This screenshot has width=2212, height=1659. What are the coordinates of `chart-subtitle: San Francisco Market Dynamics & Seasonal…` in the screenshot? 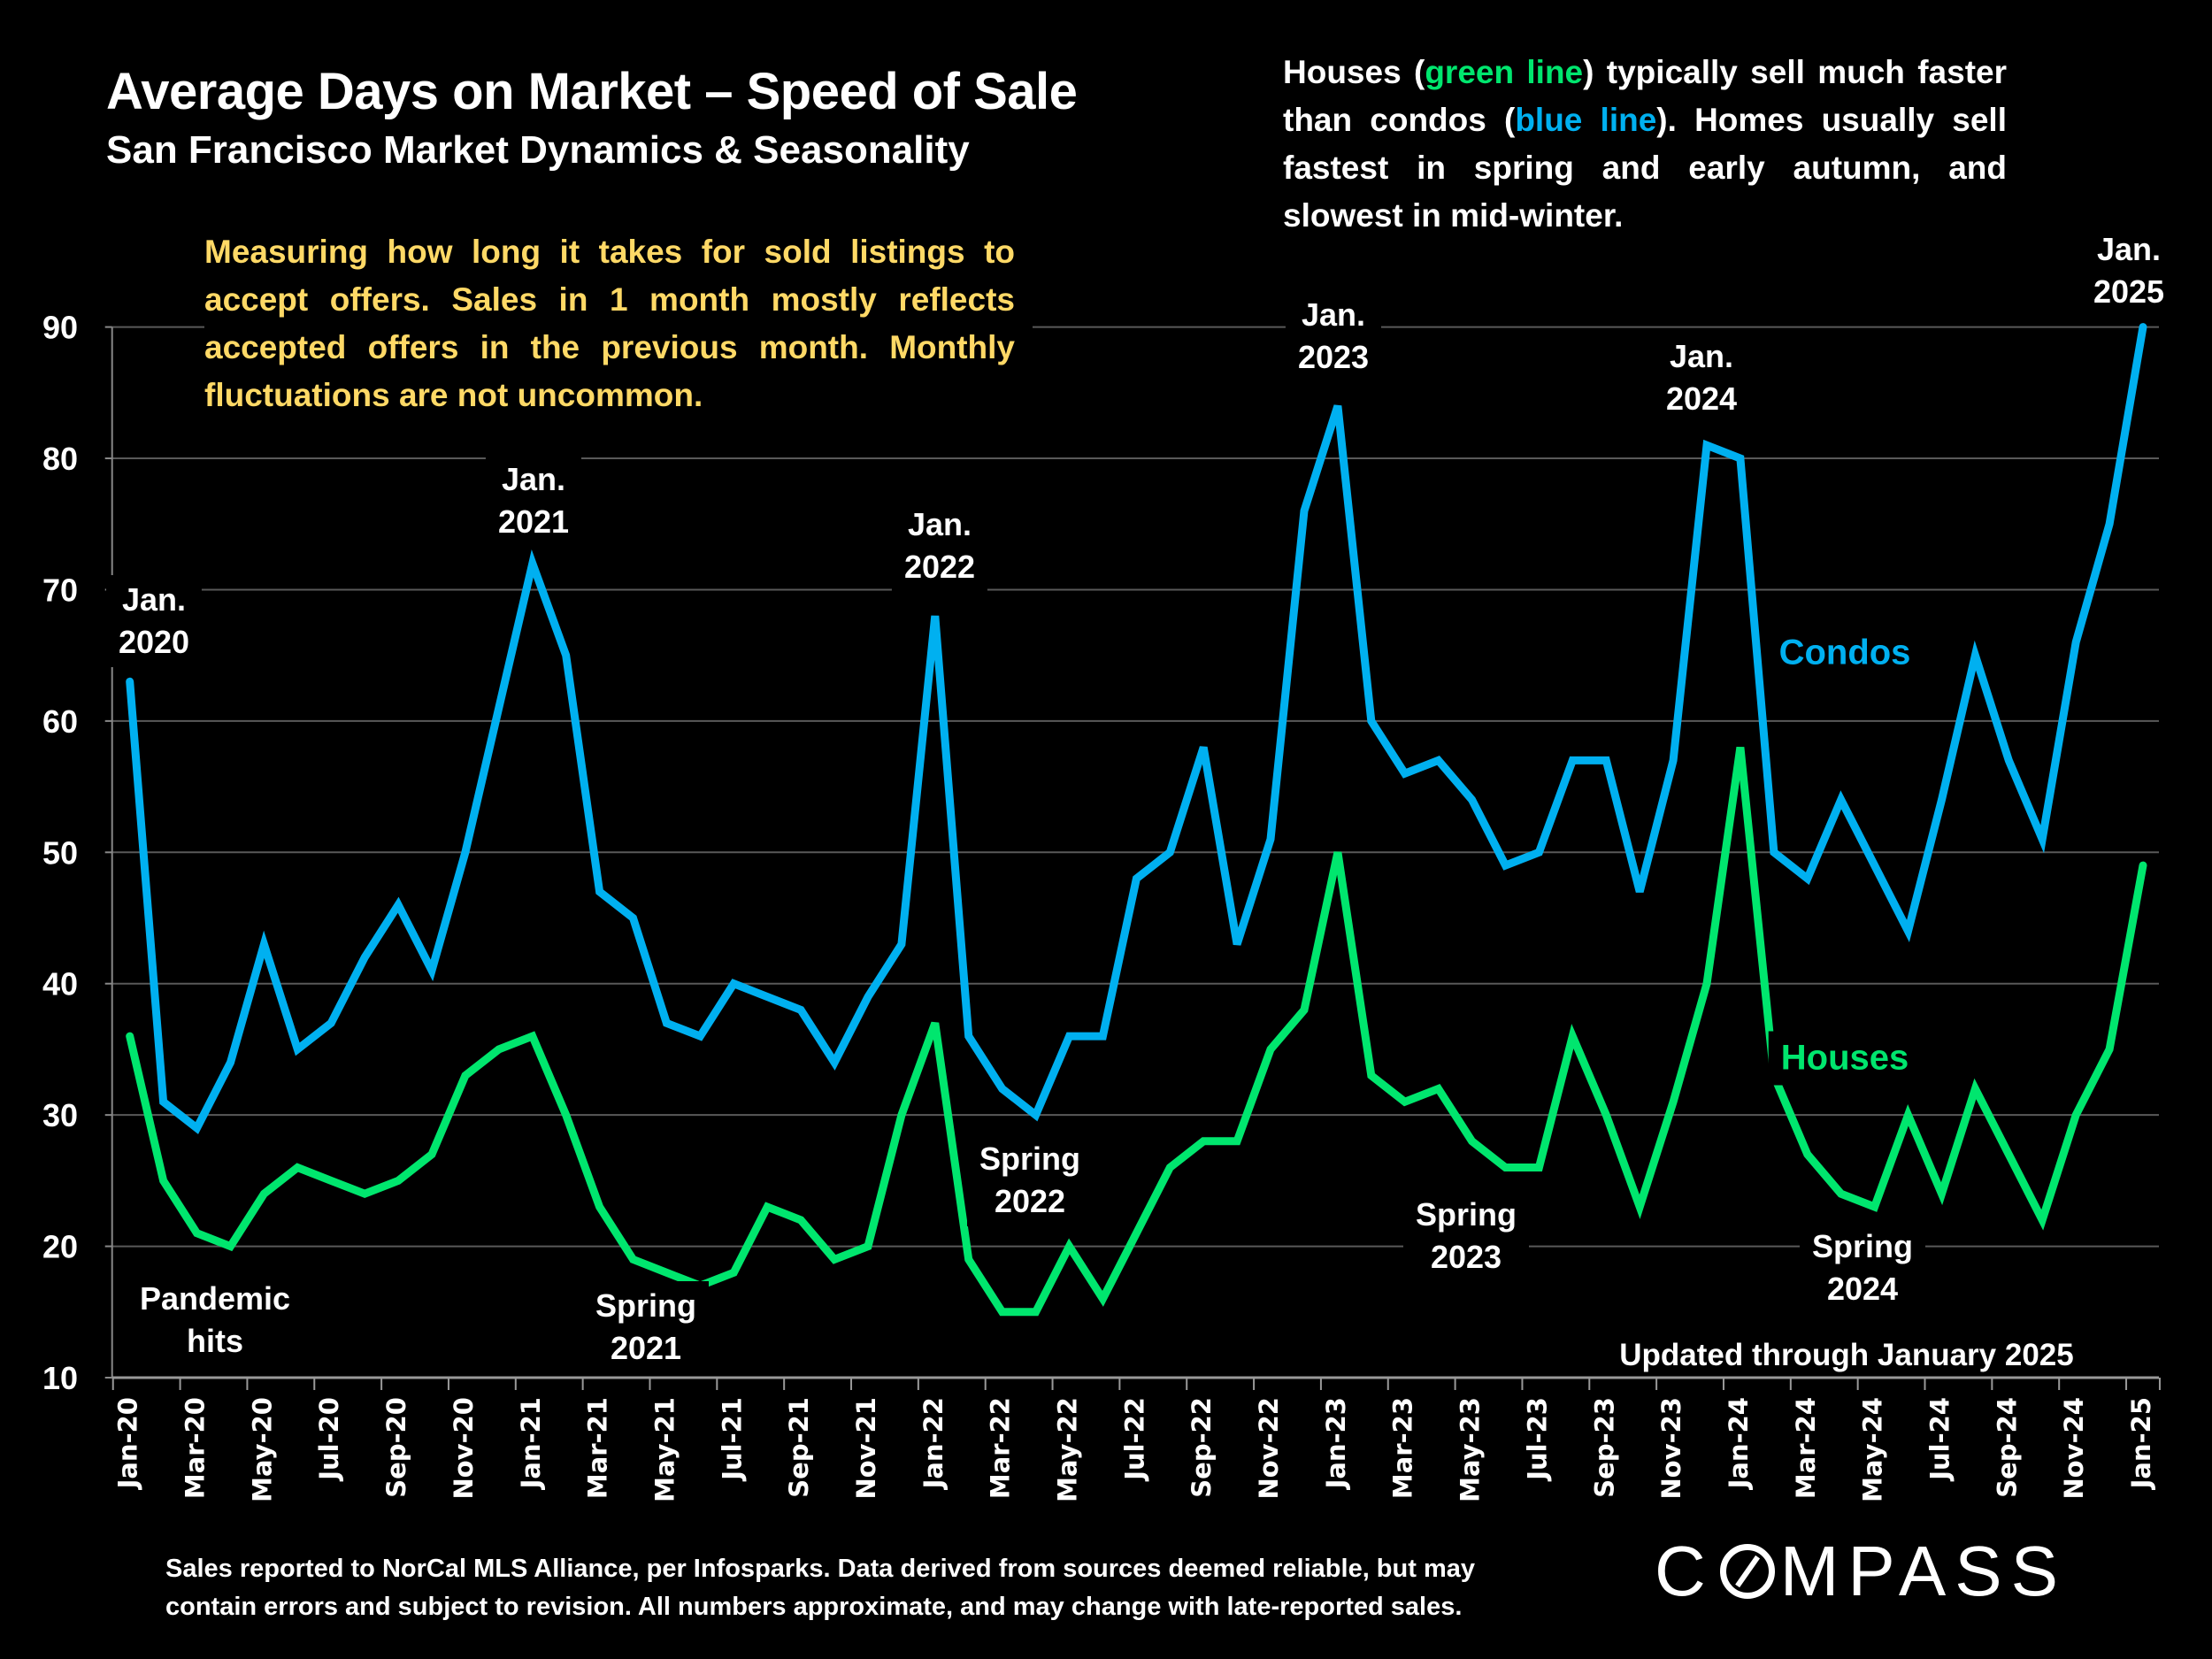 It's located at (538, 150).